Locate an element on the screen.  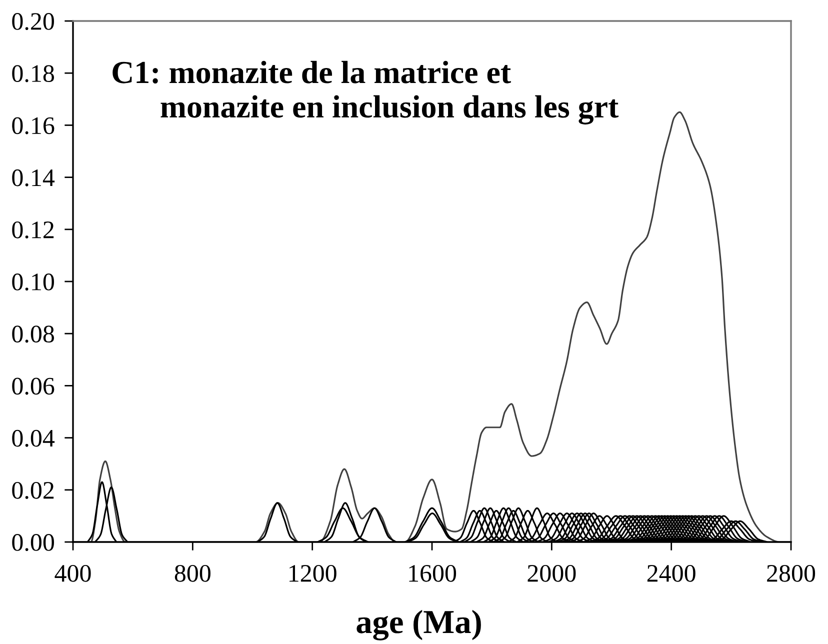
y-tick-label: 0.06 is located at coordinates (33, 386).